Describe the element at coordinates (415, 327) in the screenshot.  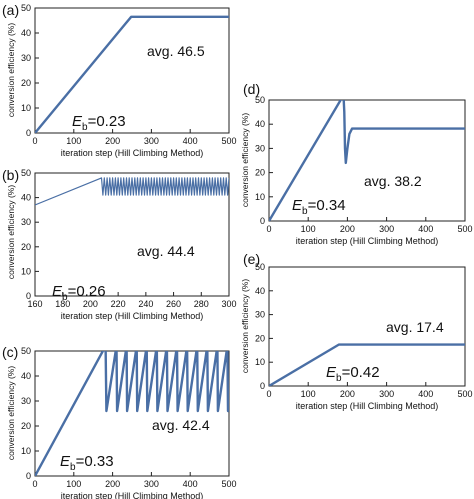
I see `avg-annotation: avg. 17.4` at that location.